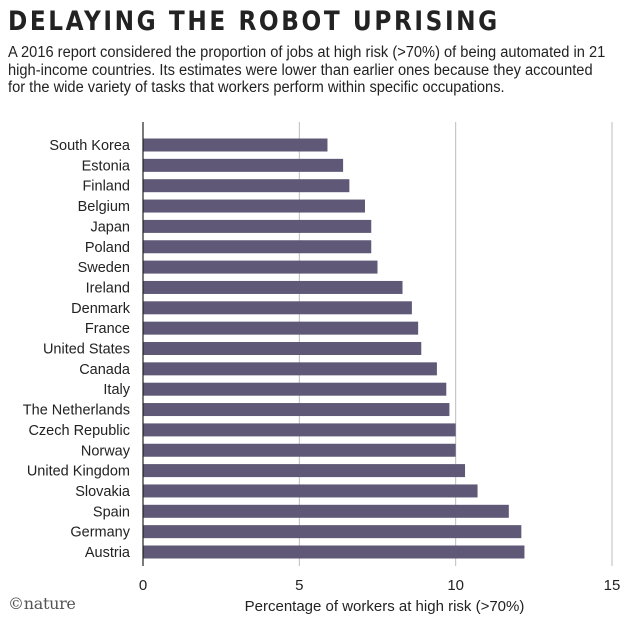 This screenshot has height=630, width=630. I want to click on category-label: Finland, so click(106, 187).